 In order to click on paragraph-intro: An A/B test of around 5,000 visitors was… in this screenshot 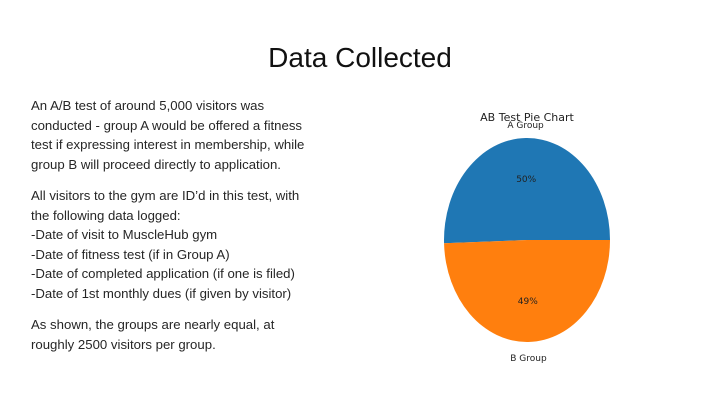, I will do `click(186, 135)`.